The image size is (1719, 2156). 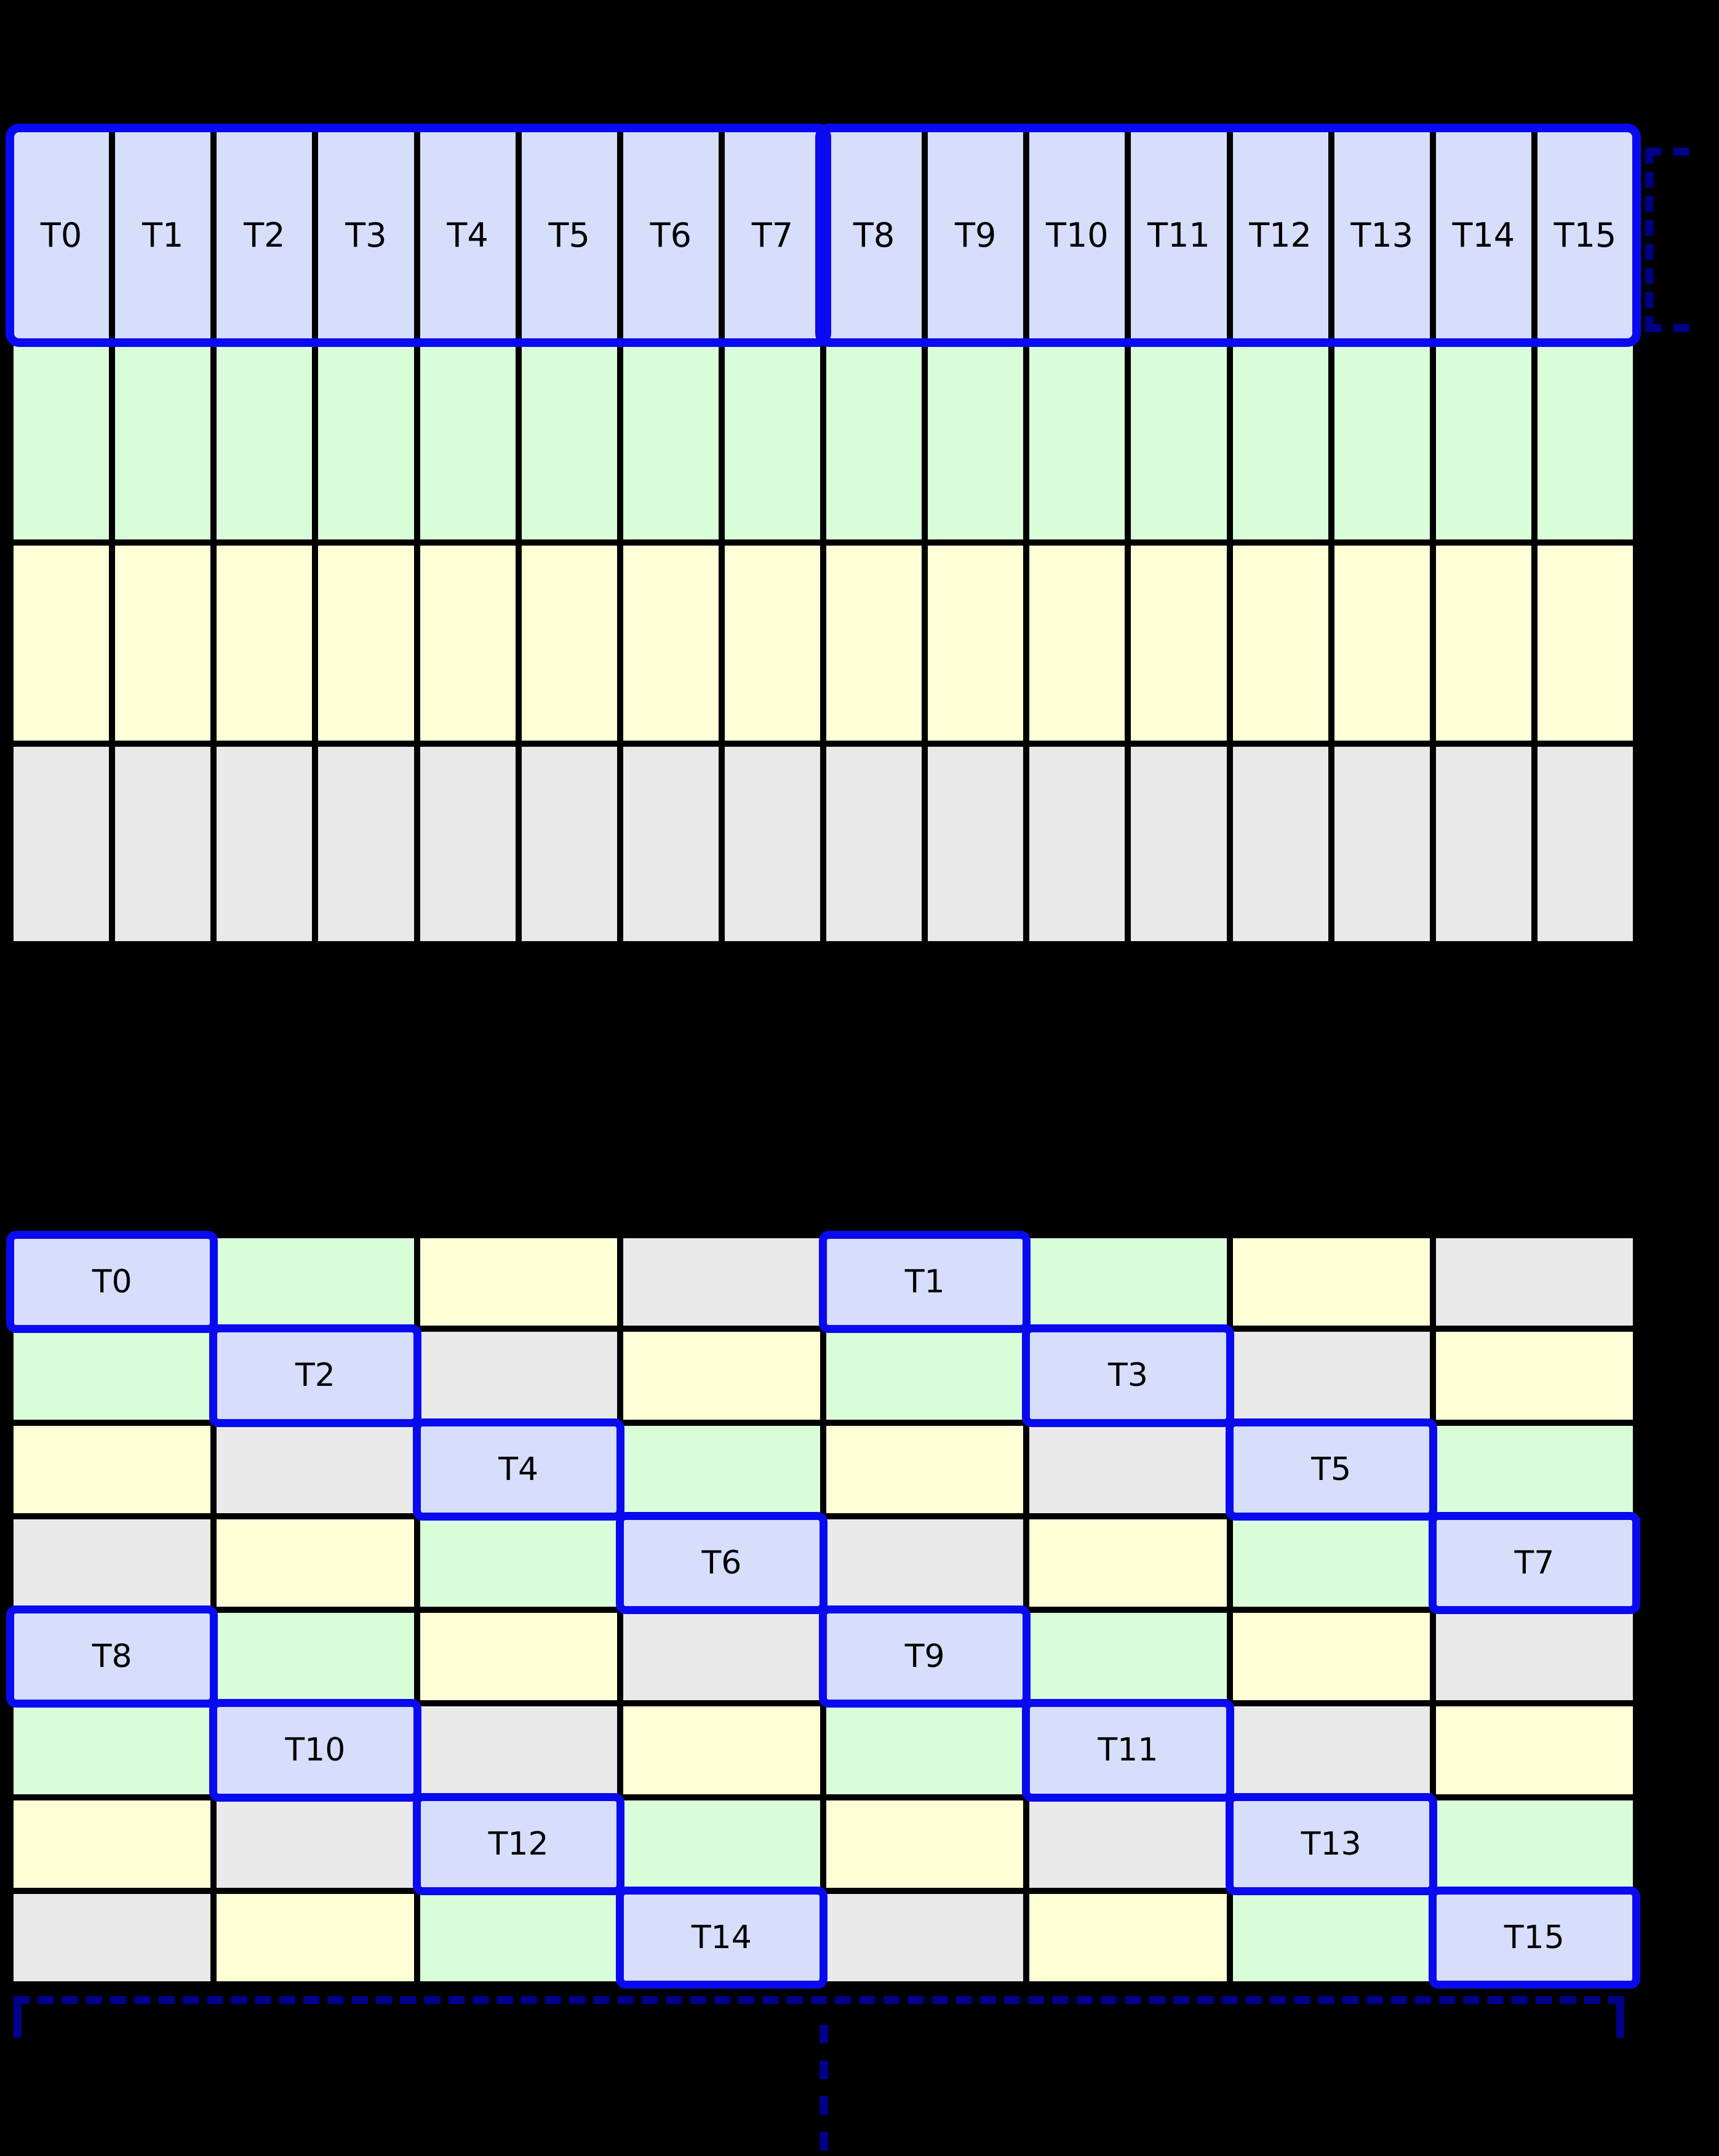 I want to click on thread-header-cell: T7, so click(x=772, y=235).